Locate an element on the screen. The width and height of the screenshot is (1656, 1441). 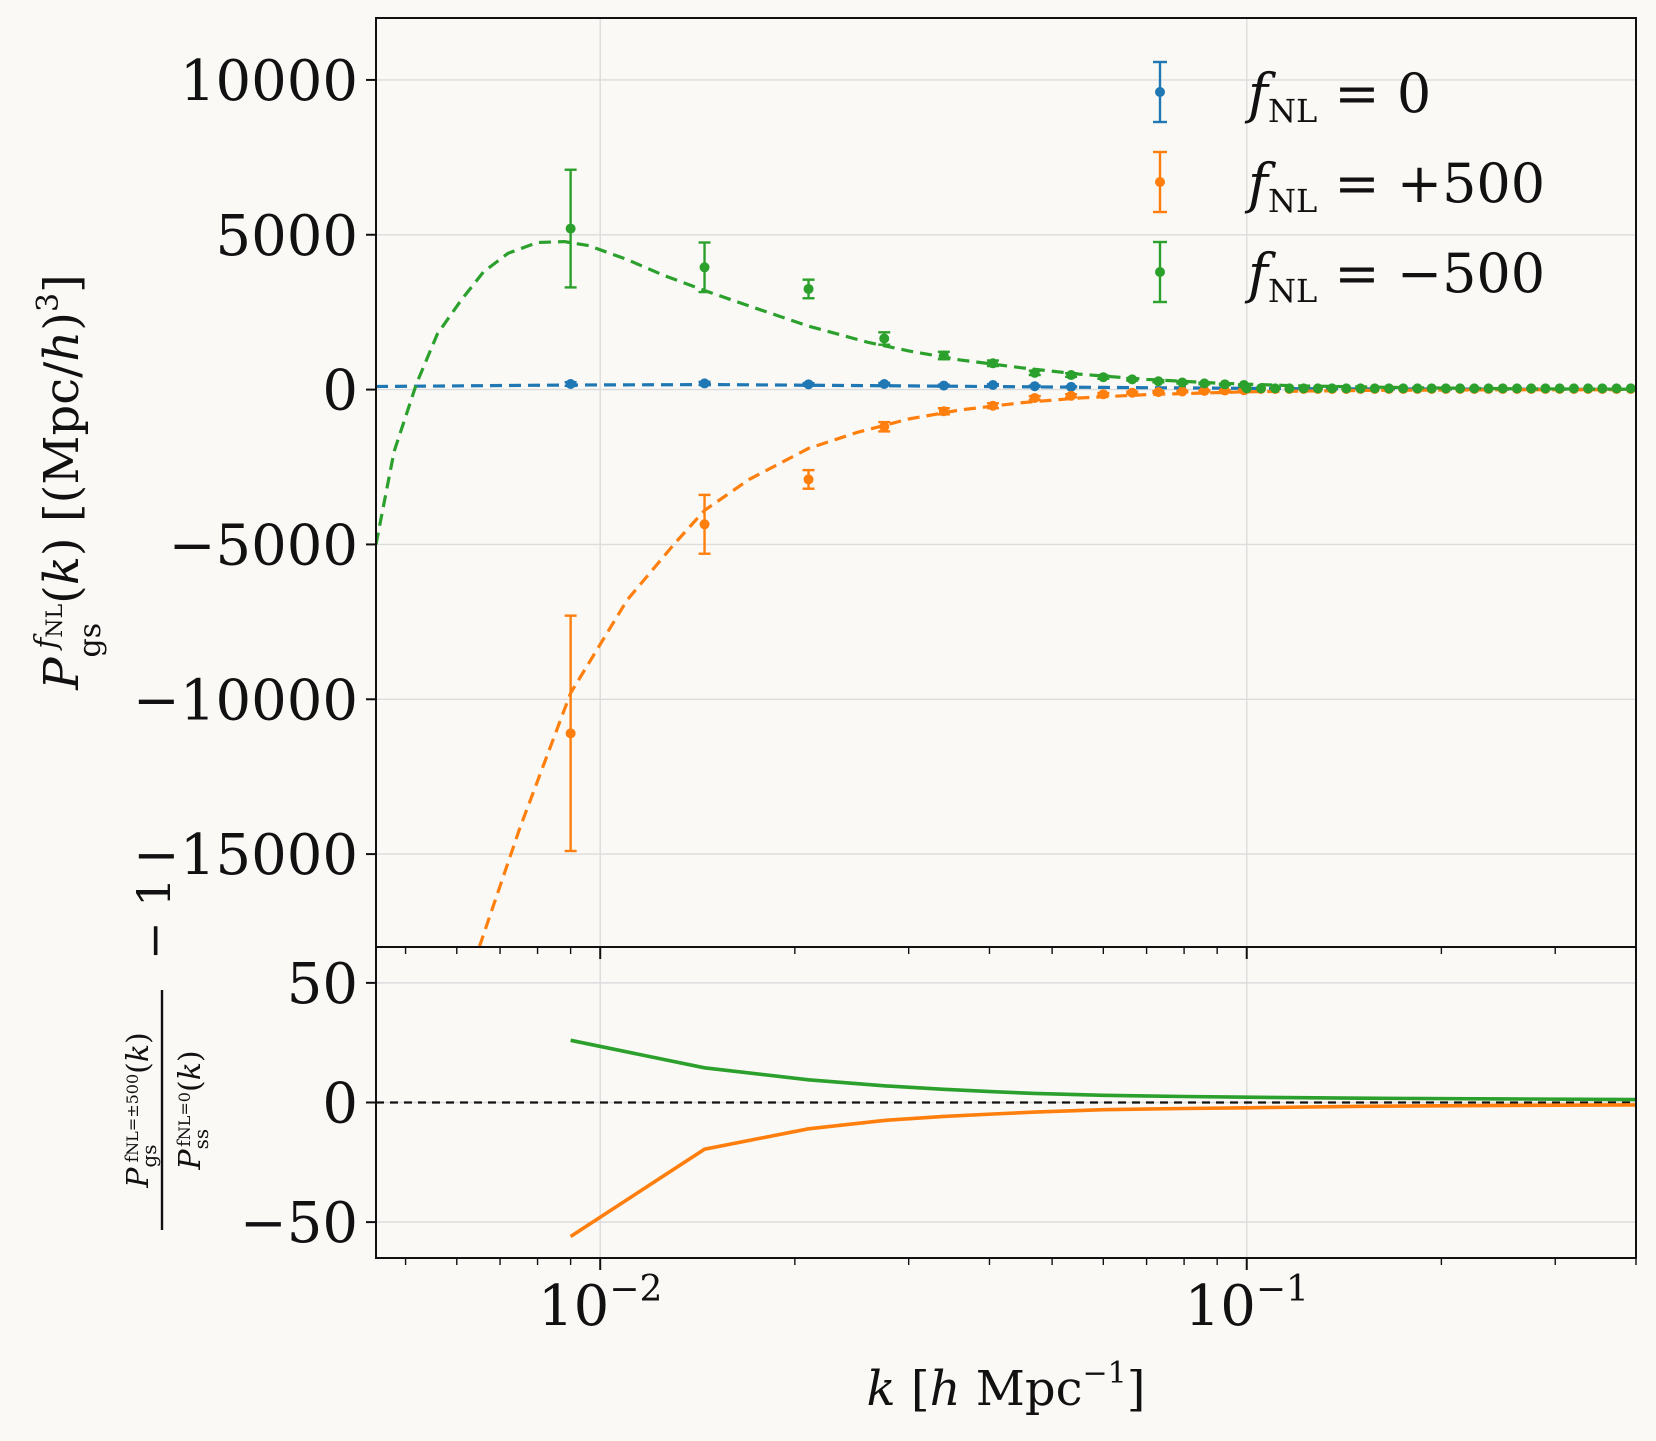
svg-text: PgsfNL=±500(k) is located at coordinates (141, 1110).